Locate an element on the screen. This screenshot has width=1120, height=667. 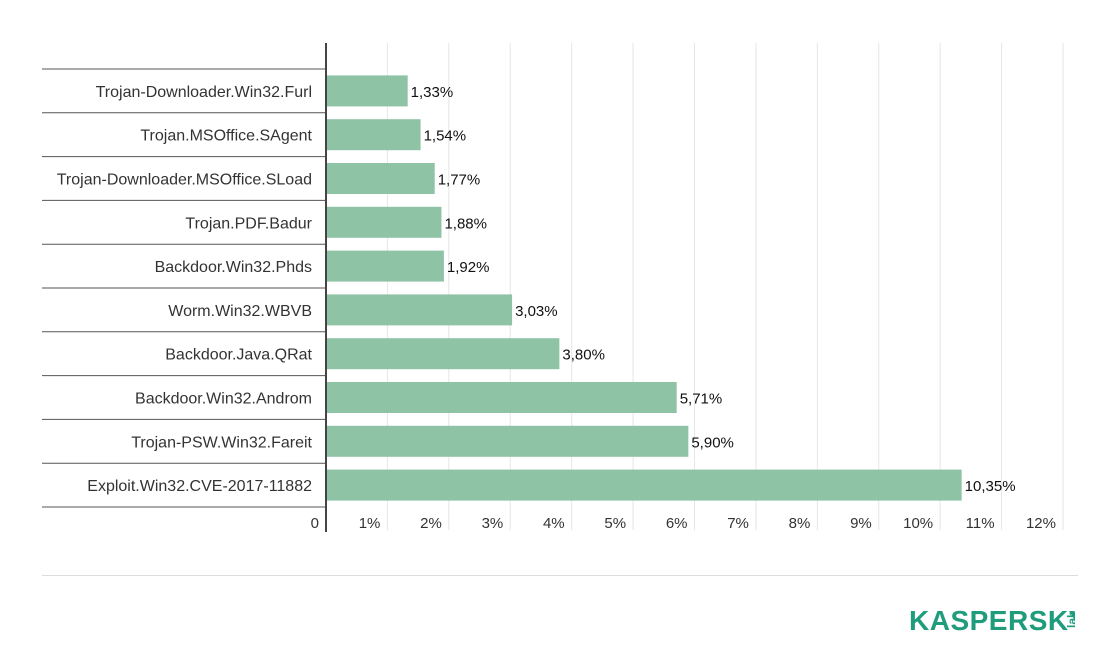
x-tick-label: 0 is located at coordinates (315, 523).